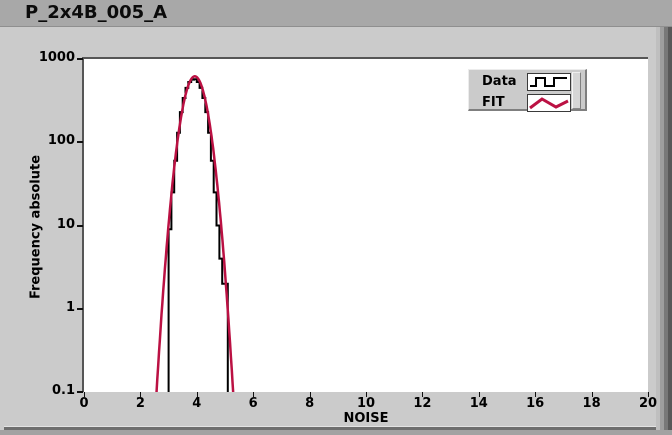  I want to click on y-tick-label: 1, so click(70, 307).